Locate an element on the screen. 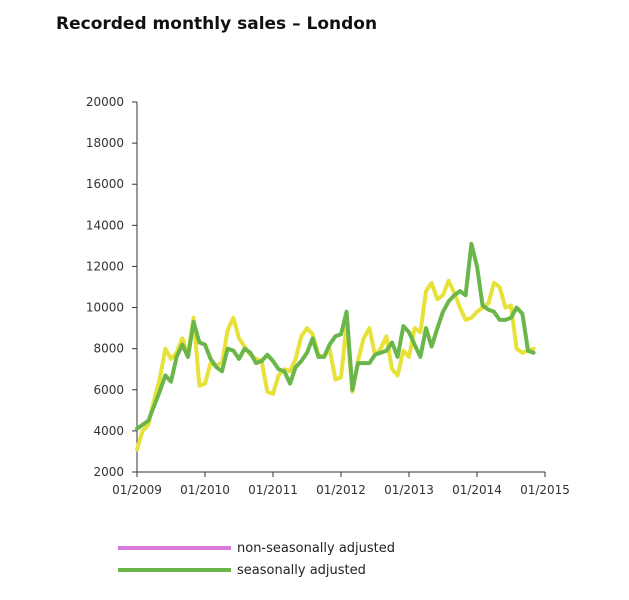 This screenshot has width=629, height=600. x-tick-label: 01/2014 is located at coordinates (477, 490).